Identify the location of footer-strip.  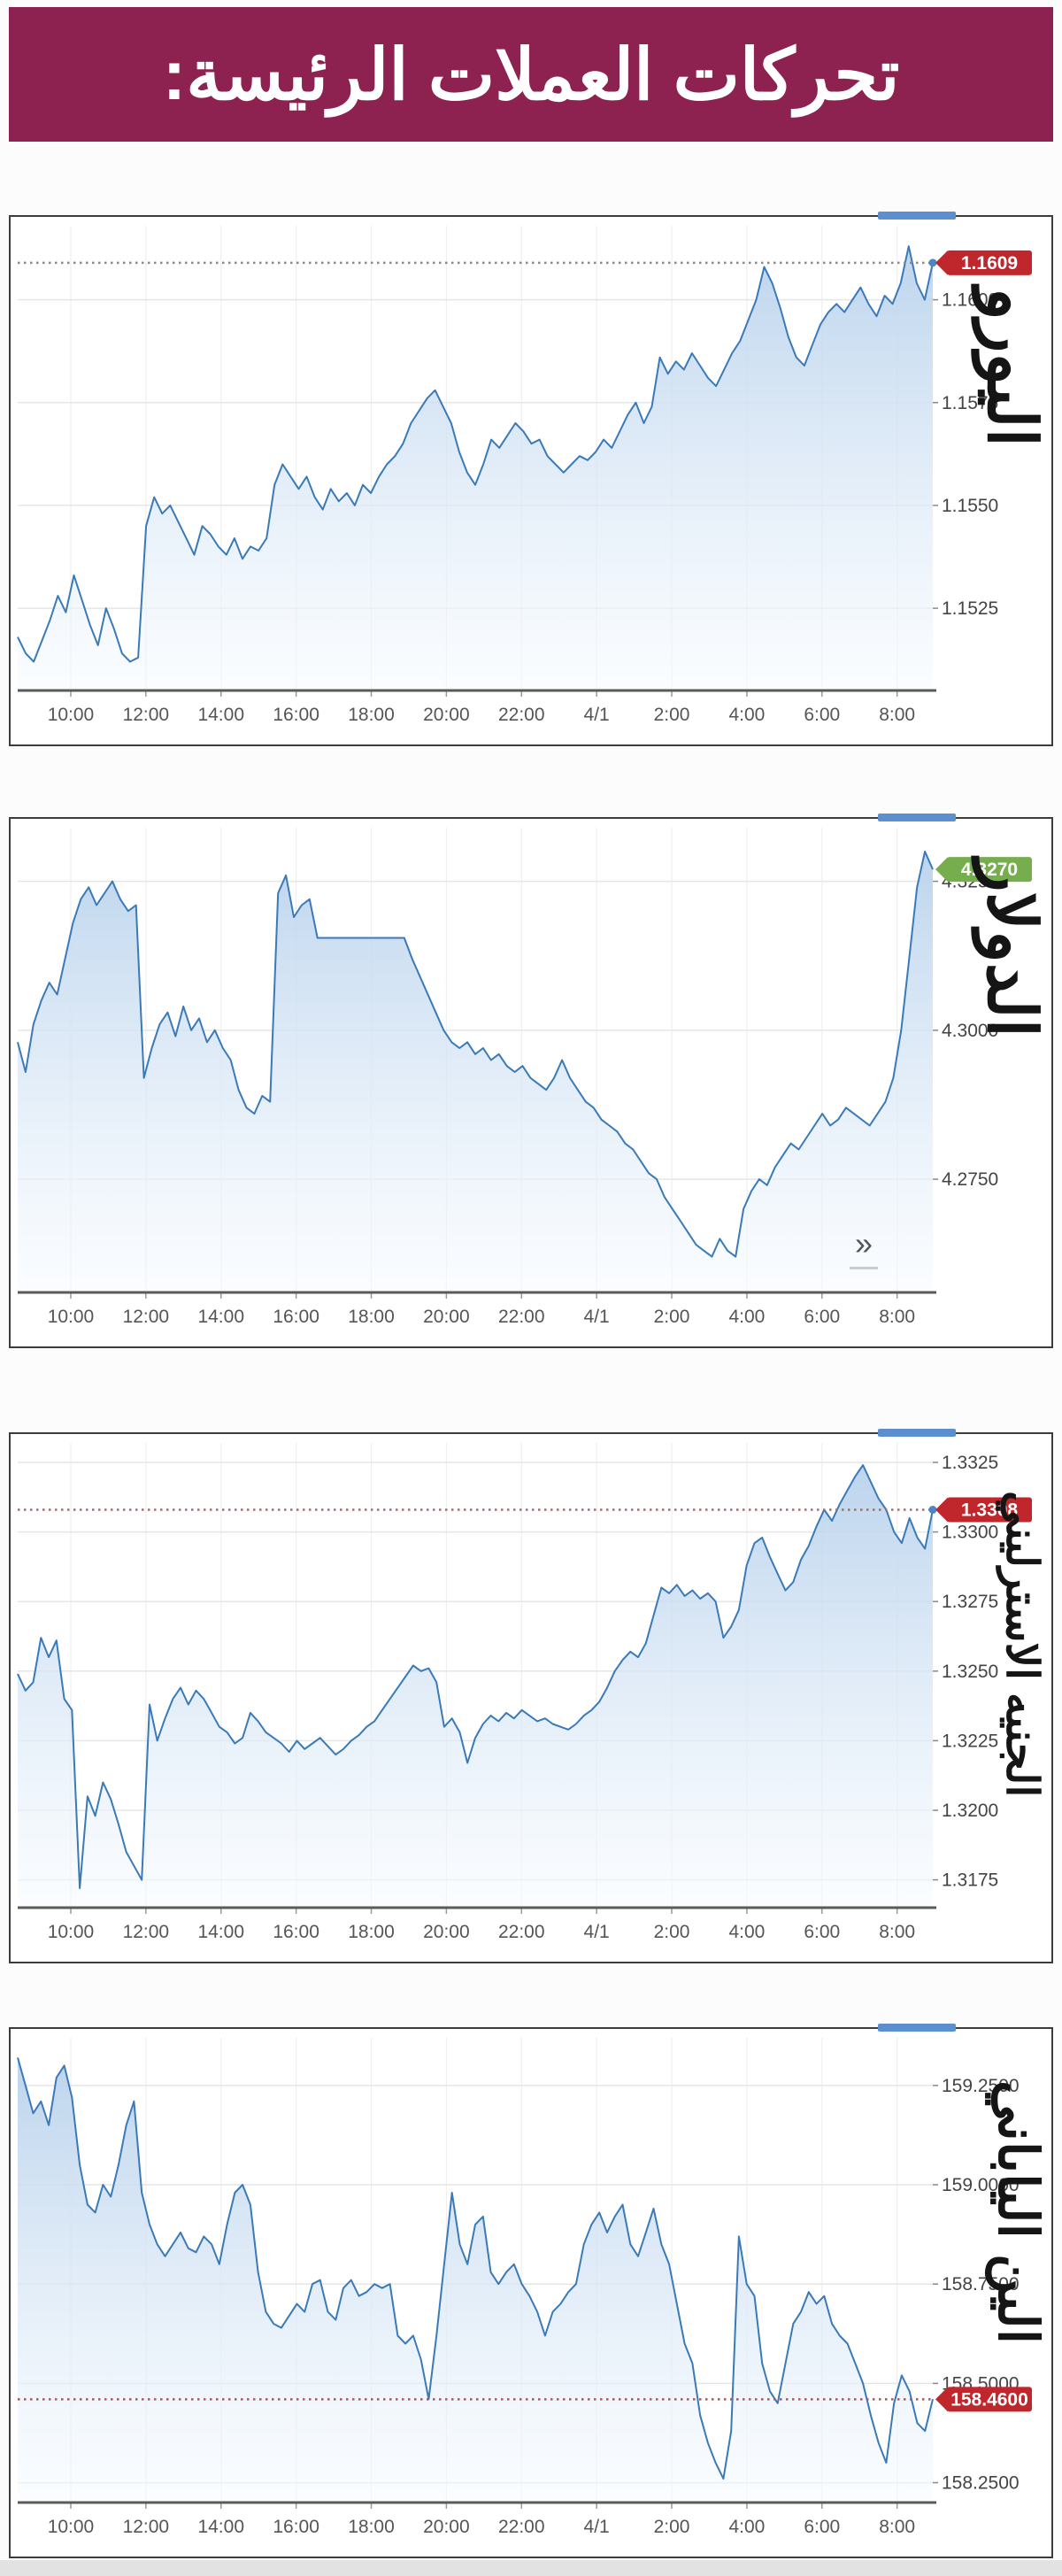
(531, 2568).